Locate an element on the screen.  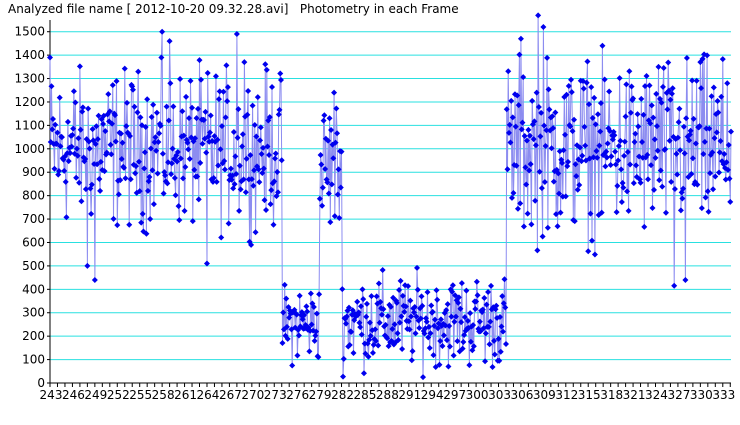
x-tick-label: 261 is located at coordinates (185, 395).